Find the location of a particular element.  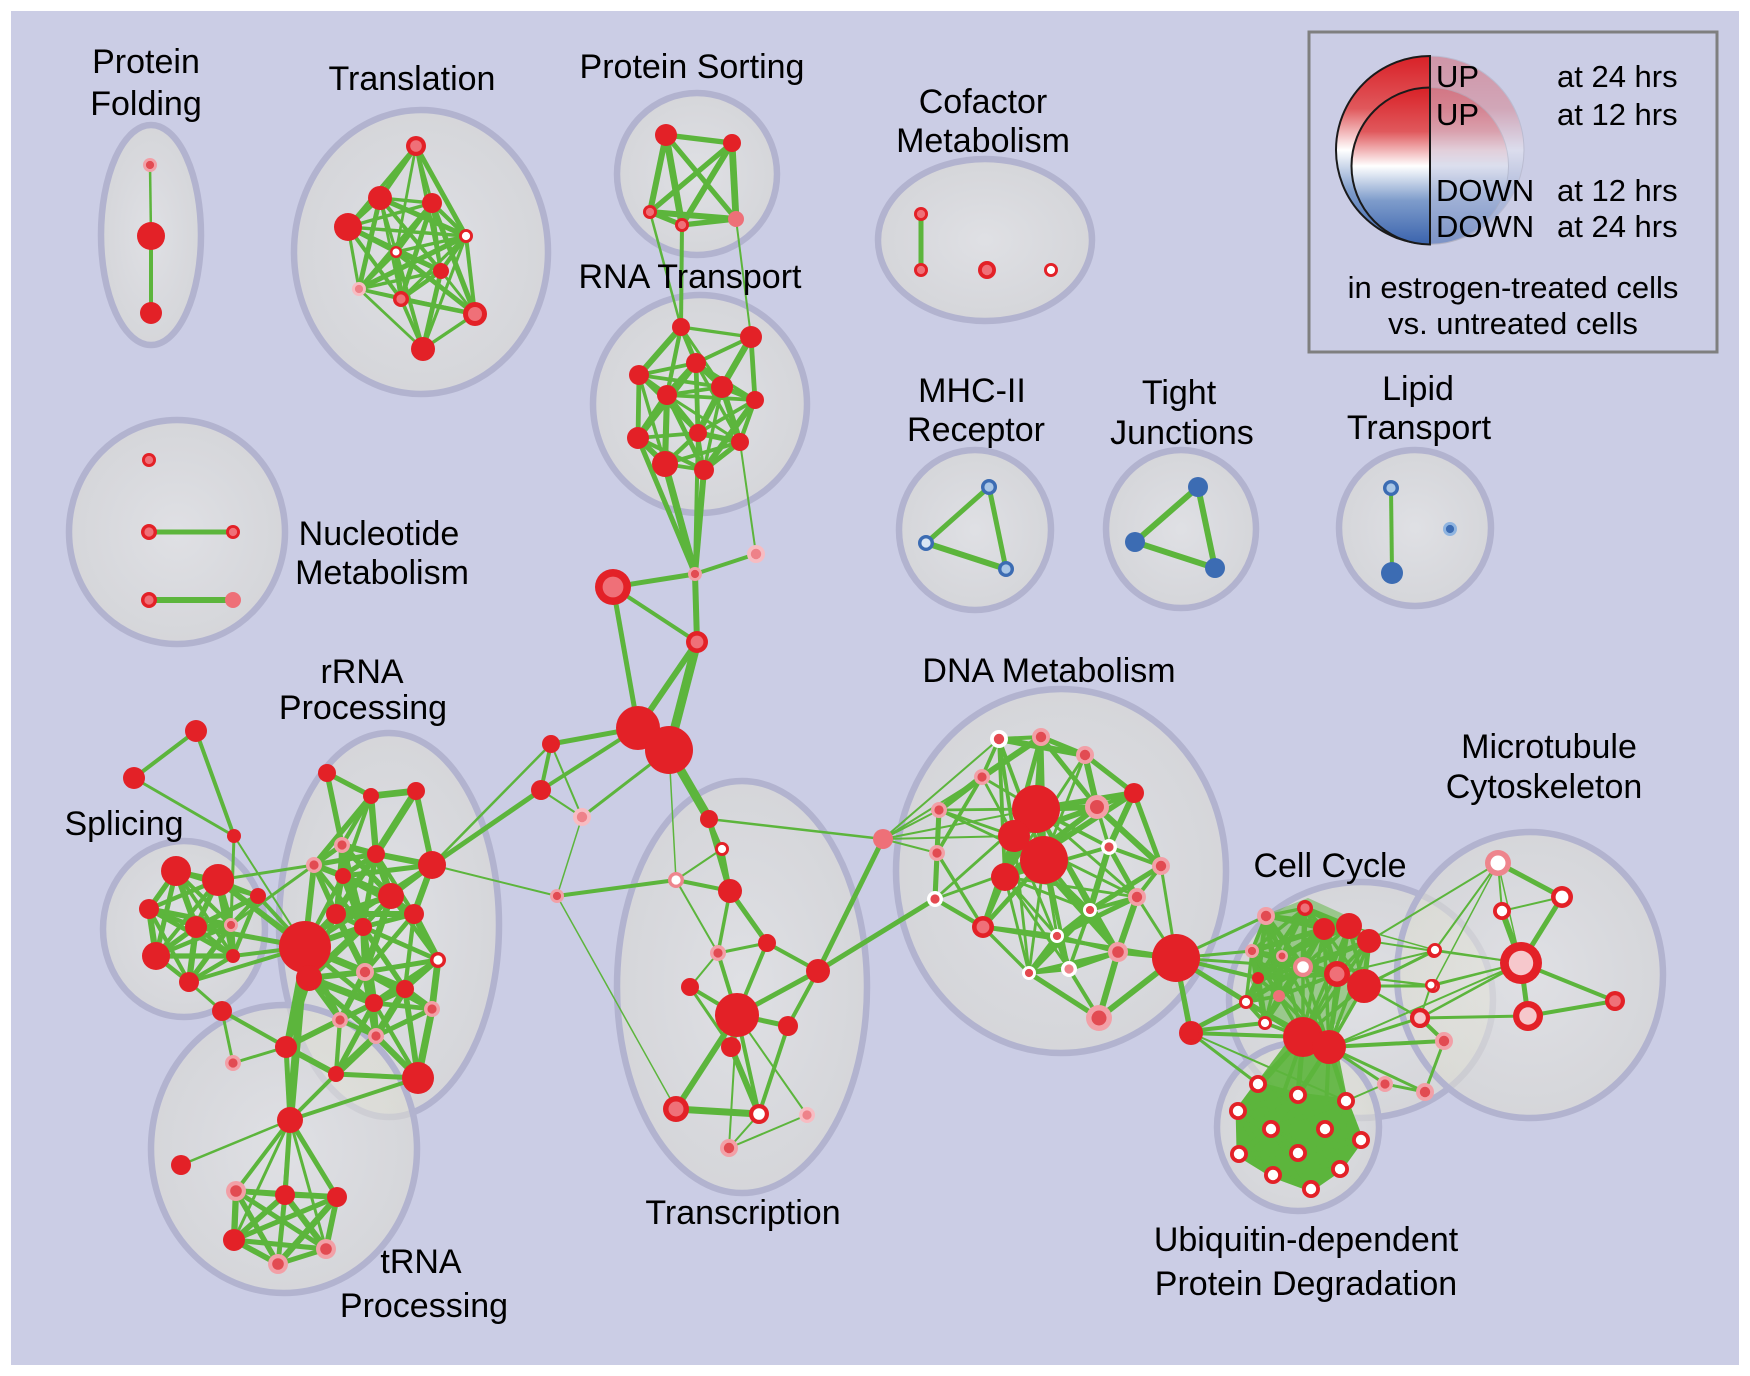

svg-text: Tight is located at coordinates (1179, 393).